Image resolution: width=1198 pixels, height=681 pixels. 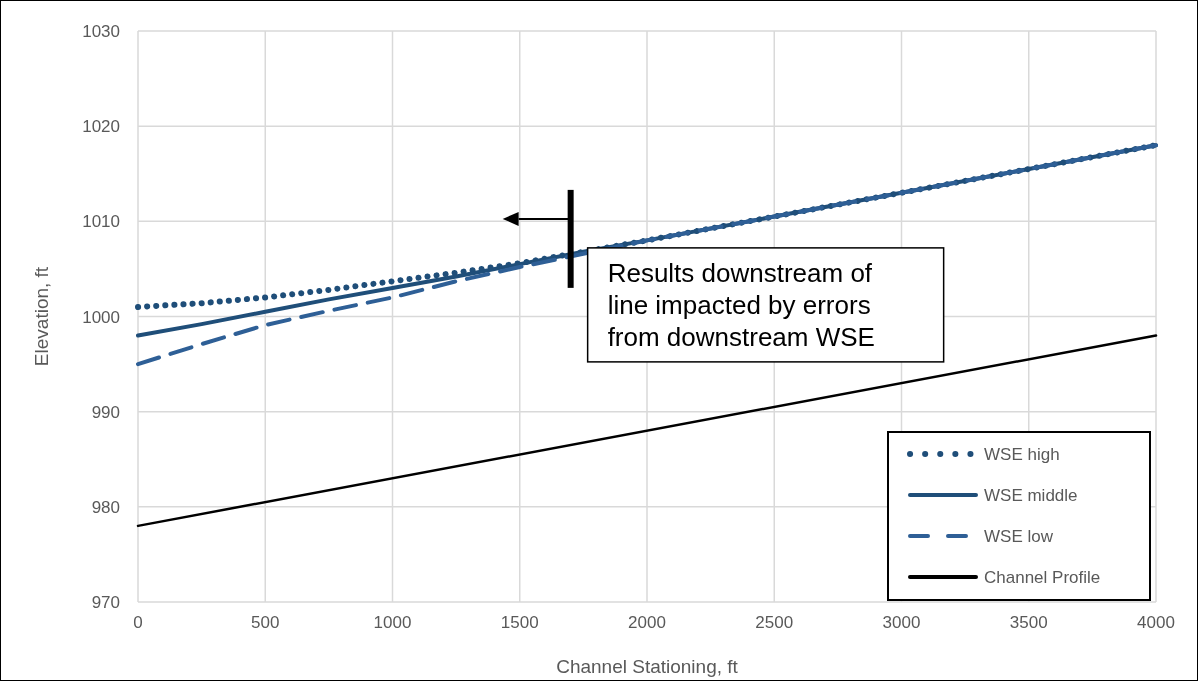 I want to click on x-tick-label: 4000, so click(x=1156, y=622).